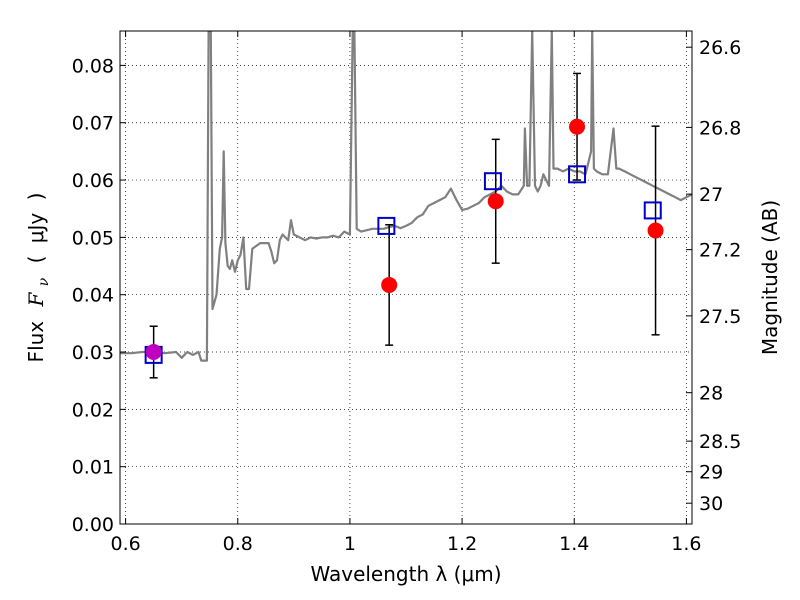  I want to click on right-tick-label: 28.5, so click(720, 442).